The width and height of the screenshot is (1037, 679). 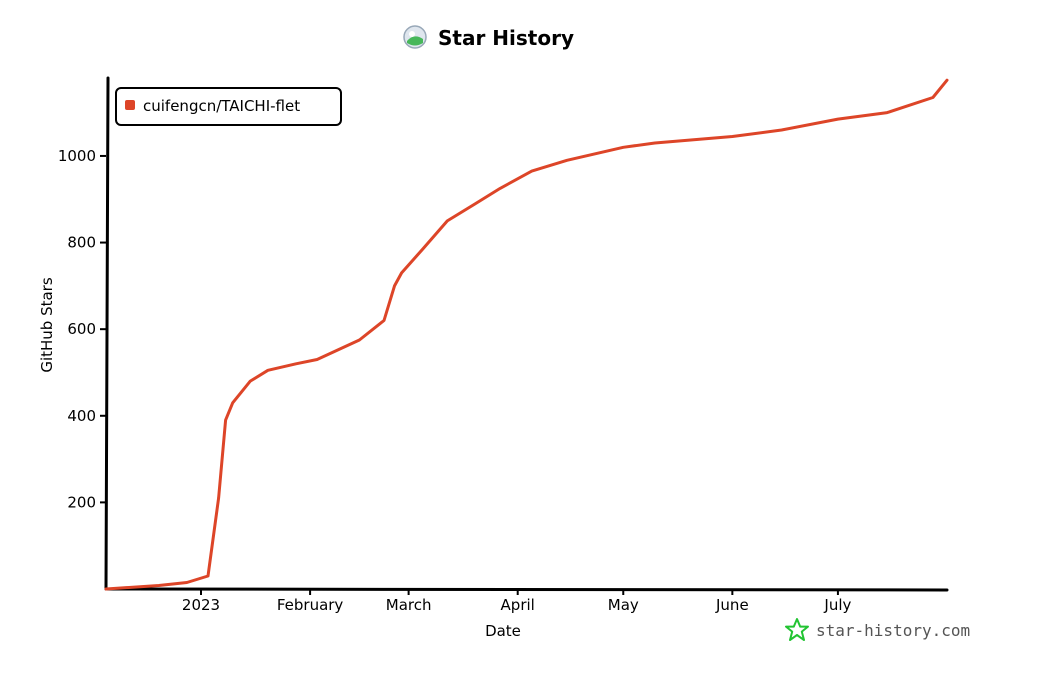 I want to click on y-tick-label: 600, so click(x=81, y=329).